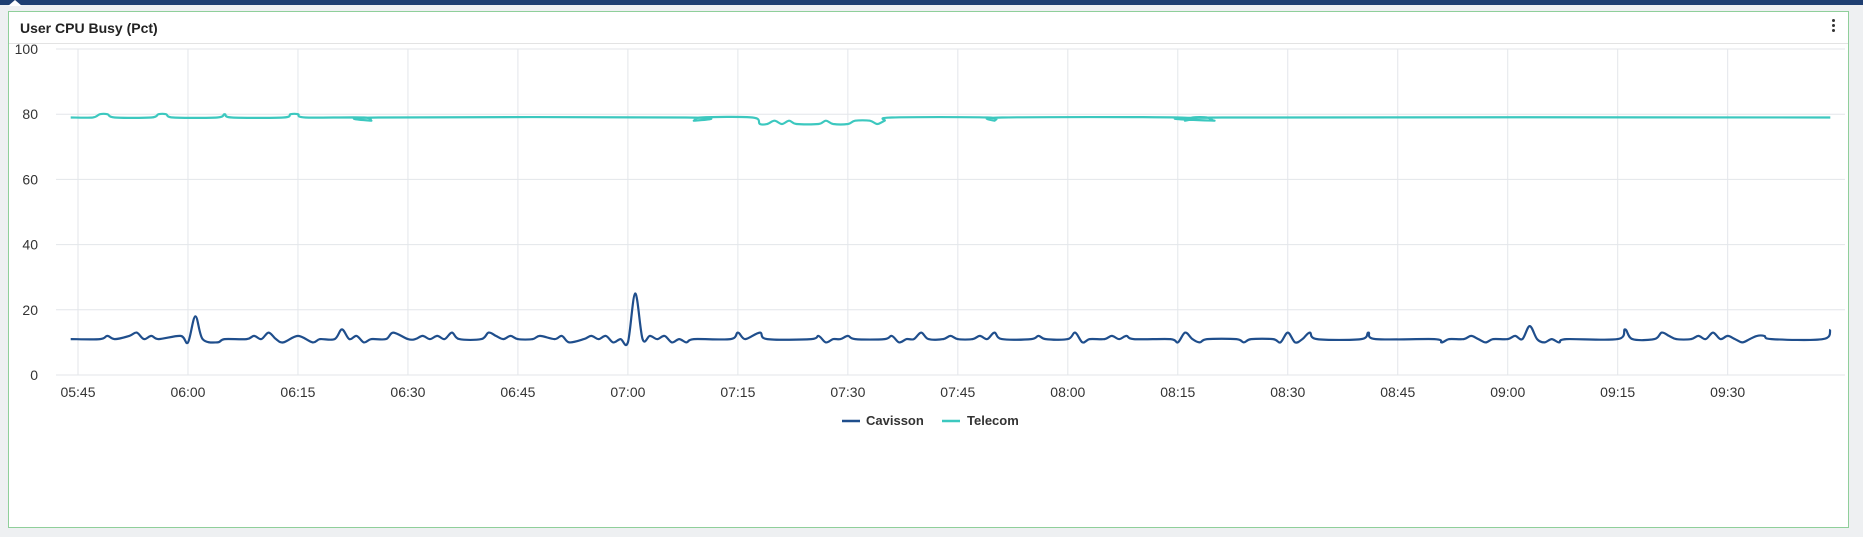  What do you see at coordinates (1397, 392) in the screenshot?
I see `x-tick-label: 08:45` at bounding box center [1397, 392].